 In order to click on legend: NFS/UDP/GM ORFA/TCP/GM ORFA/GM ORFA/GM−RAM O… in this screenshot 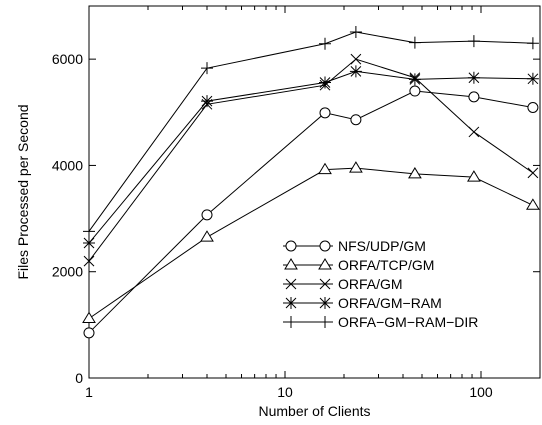, I will do `click(380, 284)`.